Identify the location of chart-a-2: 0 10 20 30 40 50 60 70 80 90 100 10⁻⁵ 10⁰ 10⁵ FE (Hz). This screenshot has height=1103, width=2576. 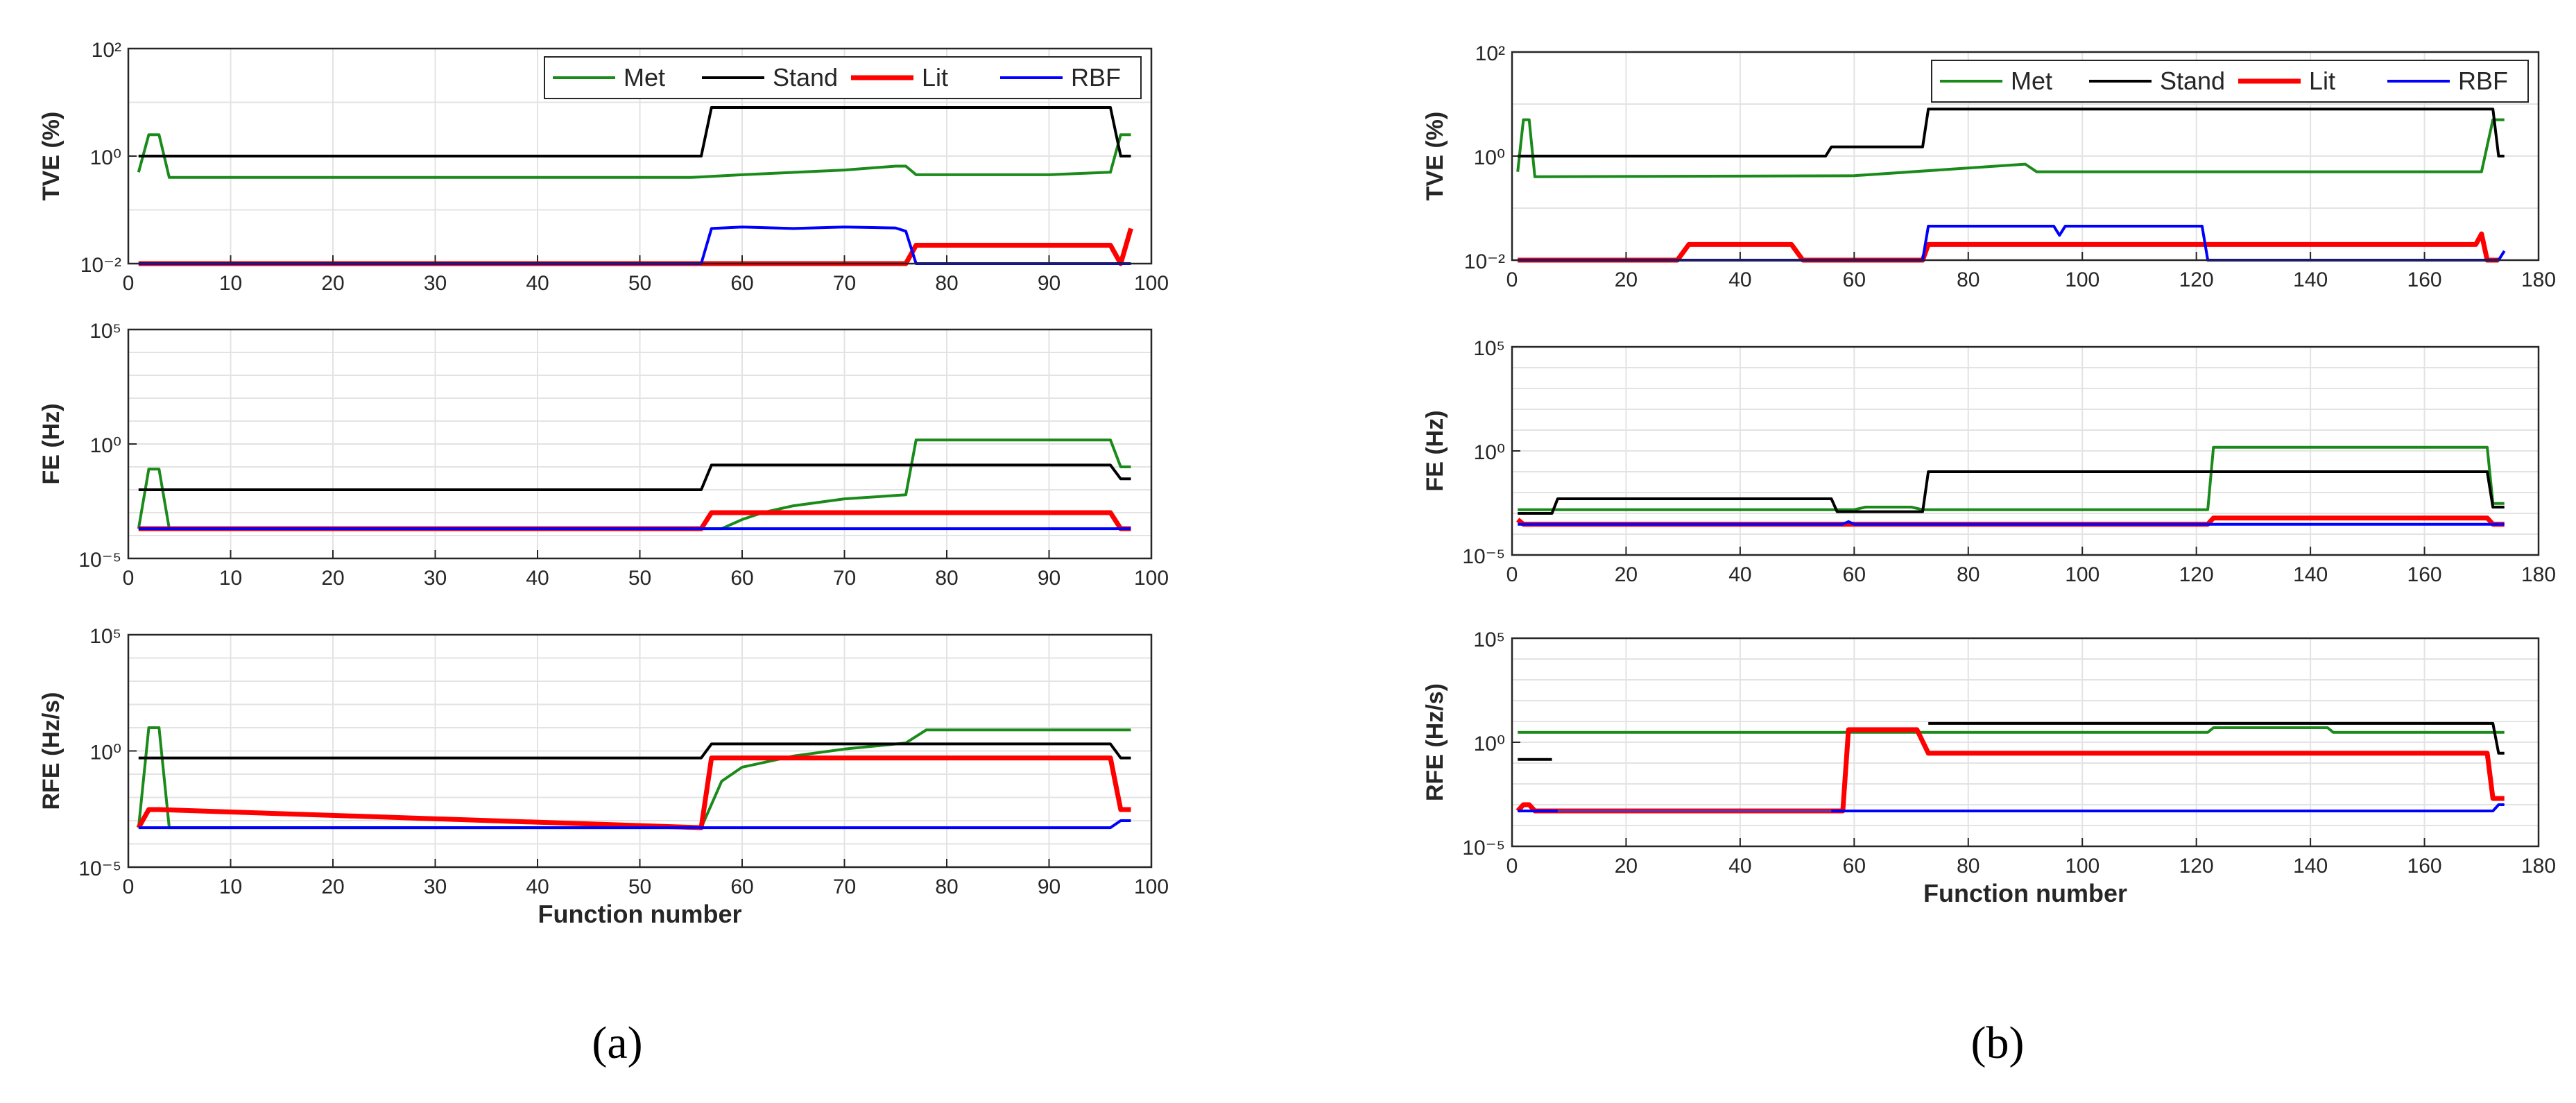
(603, 455).